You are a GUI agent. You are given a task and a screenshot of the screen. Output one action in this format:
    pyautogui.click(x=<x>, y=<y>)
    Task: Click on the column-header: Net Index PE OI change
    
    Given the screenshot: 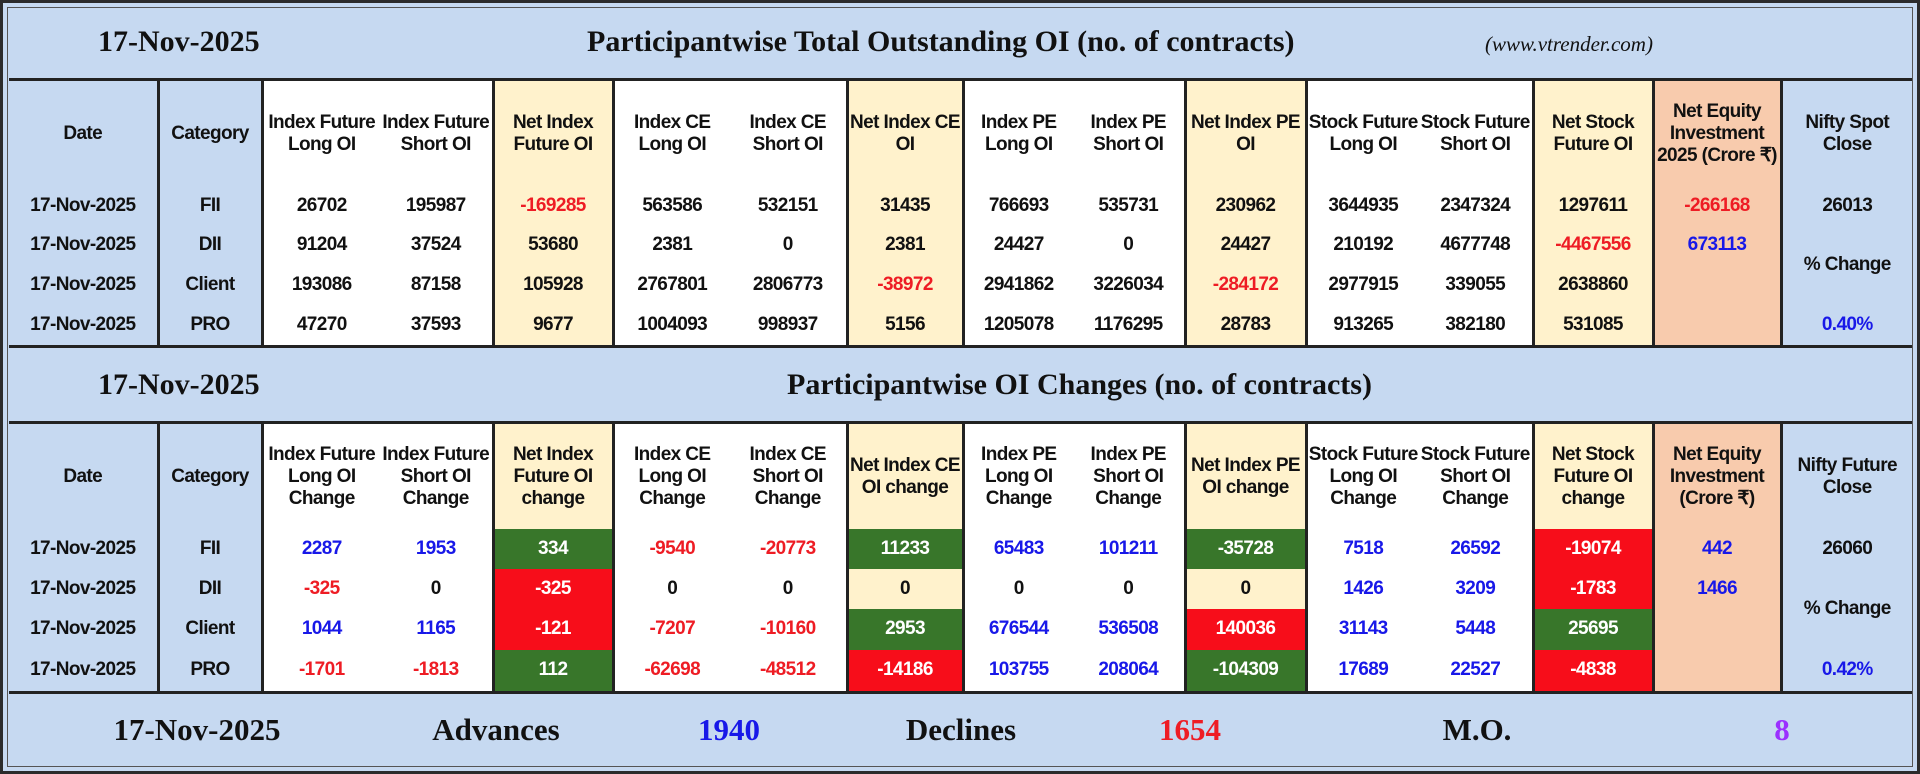 What is the action you would take?
    pyautogui.click(x=1244, y=476)
    